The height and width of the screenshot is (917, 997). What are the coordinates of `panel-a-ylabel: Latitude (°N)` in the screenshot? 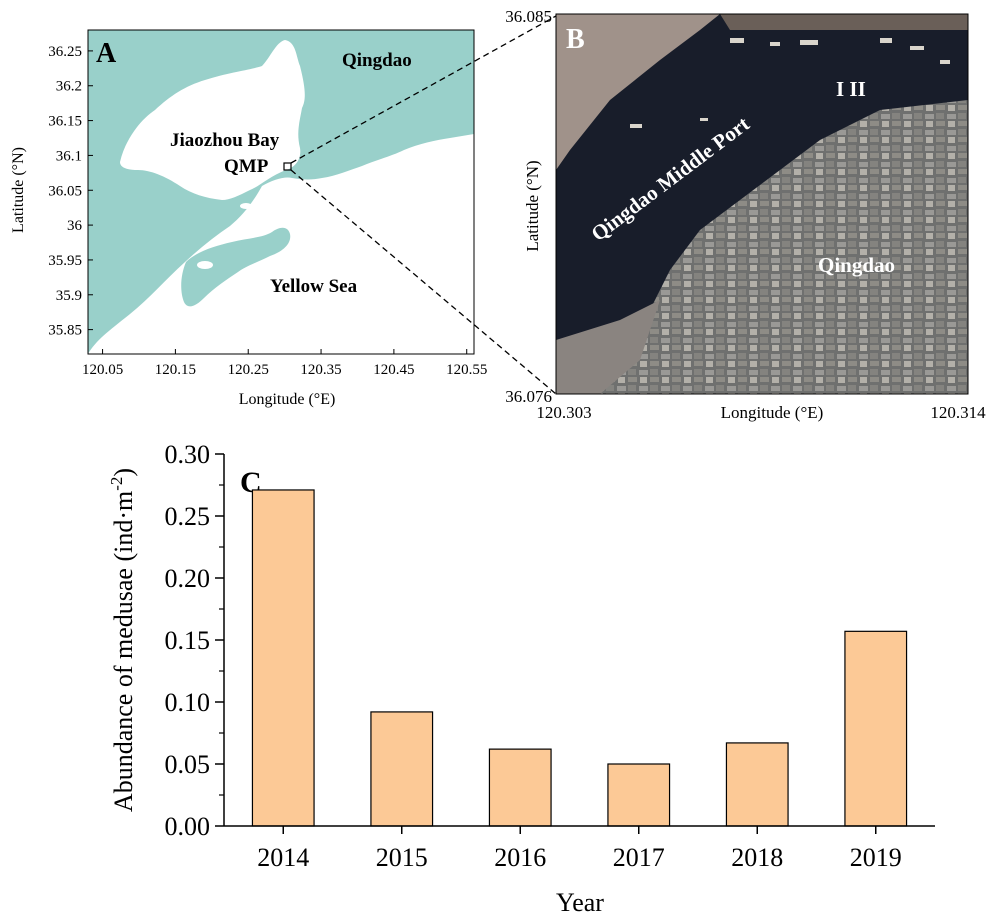 It's located at (18, 190).